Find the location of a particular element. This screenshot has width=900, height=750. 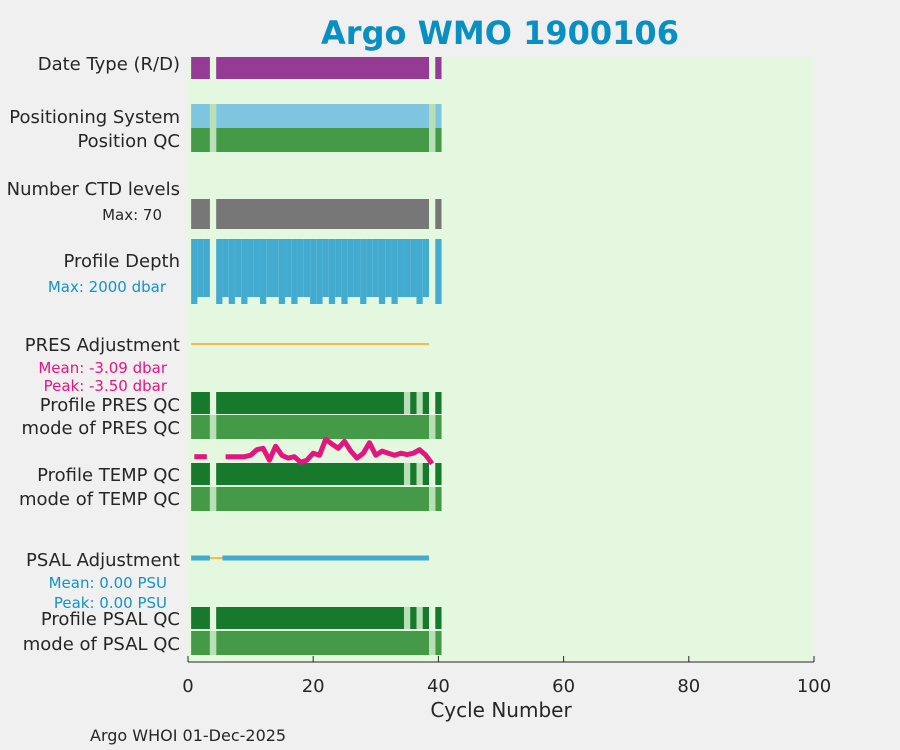

row-label-mode-psal-qc: mode of PSAL QC is located at coordinates (101, 644).